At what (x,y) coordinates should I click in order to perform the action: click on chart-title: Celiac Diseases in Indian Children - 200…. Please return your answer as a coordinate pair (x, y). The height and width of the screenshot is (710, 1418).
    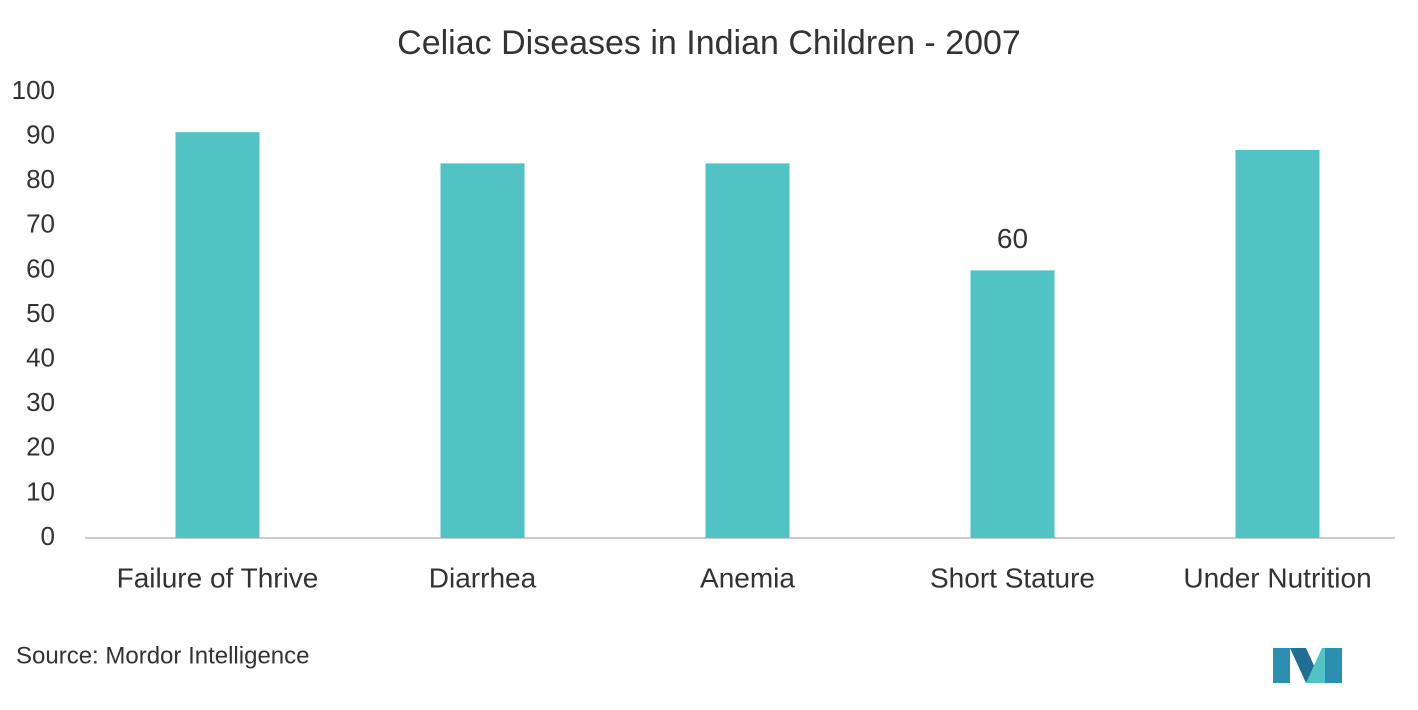
    Looking at the image, I should click on (709, 43).